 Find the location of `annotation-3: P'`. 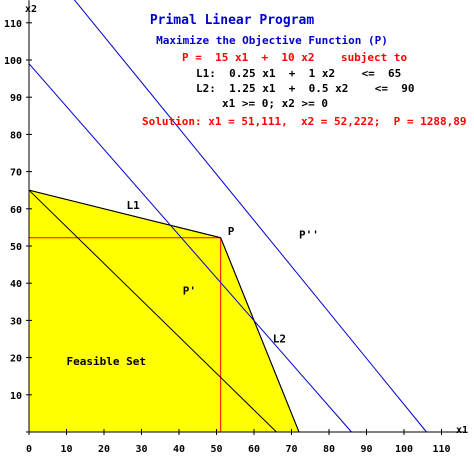

annotation-3: P' is located at coordinates (189, 290).